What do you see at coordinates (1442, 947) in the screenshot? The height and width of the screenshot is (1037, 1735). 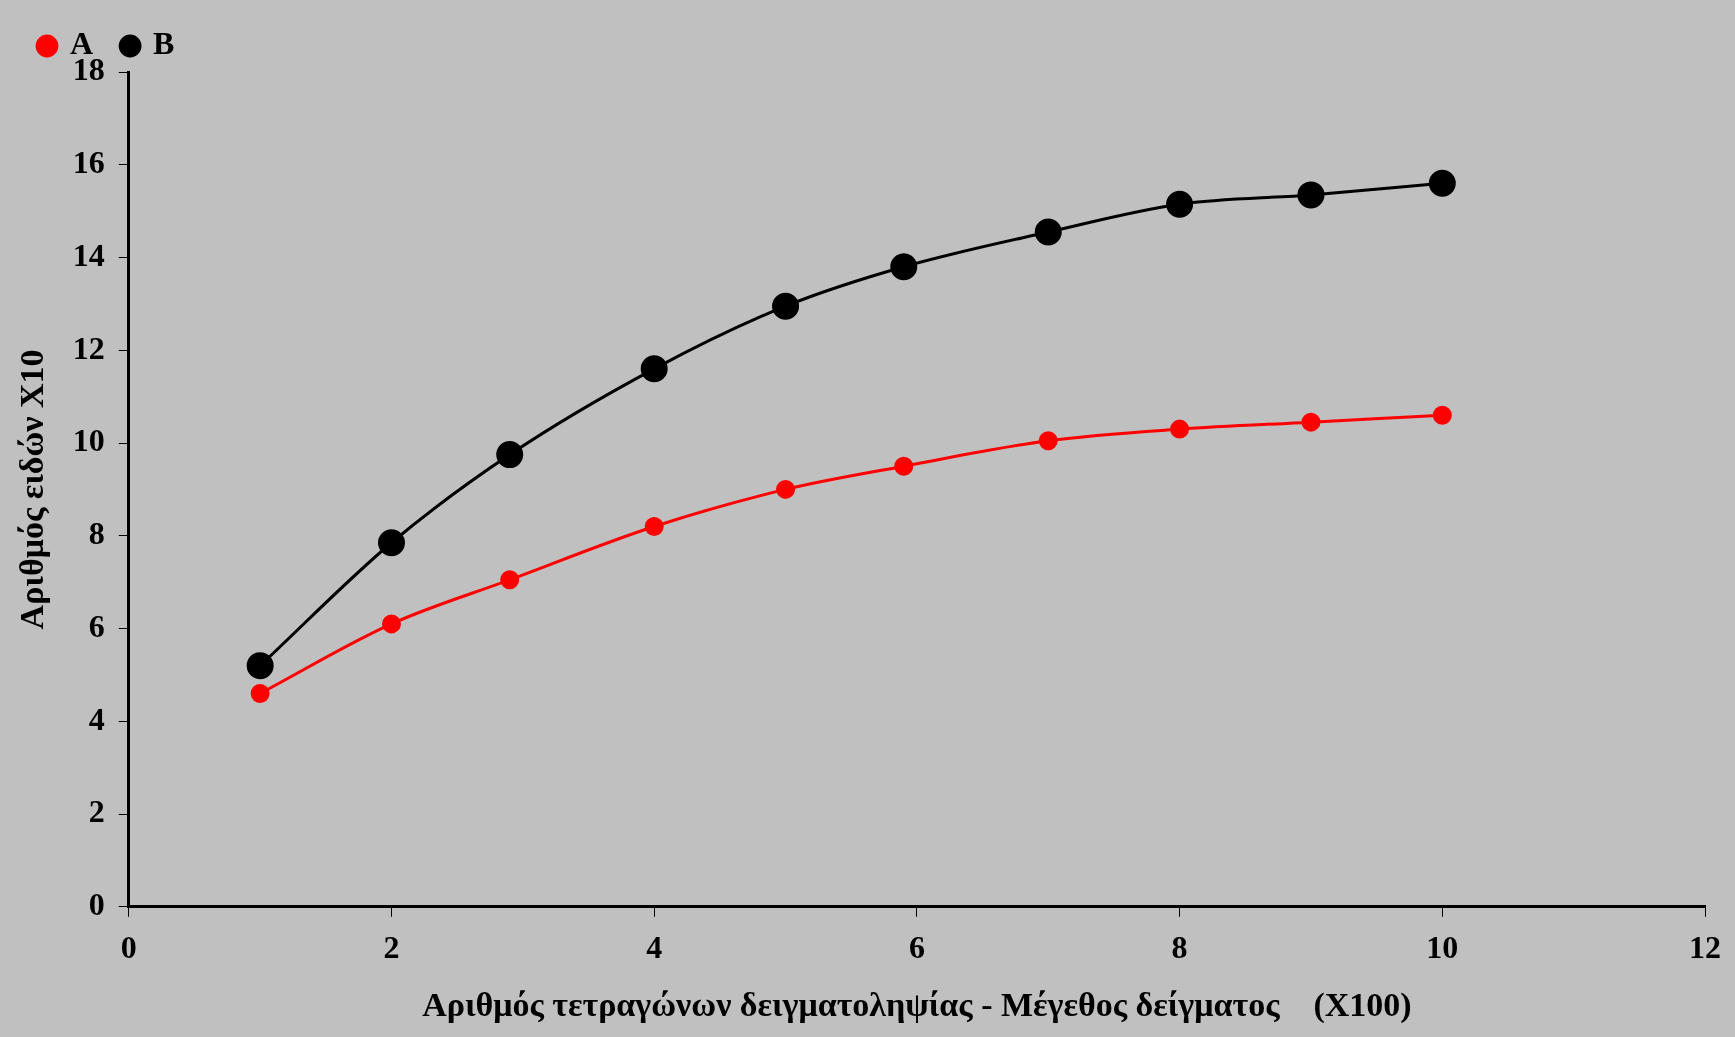 I see `x-tick-label: 10` at bounding box center [1442, 947].